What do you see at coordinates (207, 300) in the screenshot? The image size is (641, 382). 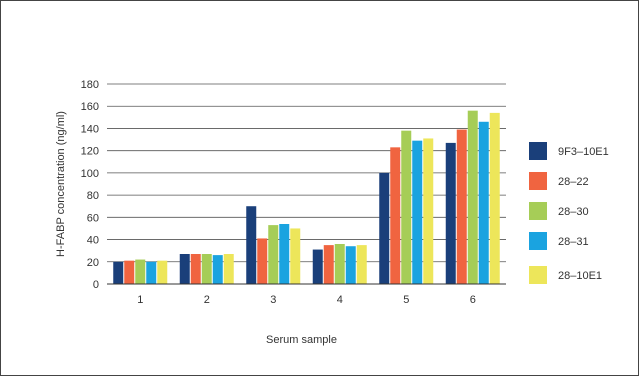 I see `x-tick-label: 2` at bounding box center [207, 300].